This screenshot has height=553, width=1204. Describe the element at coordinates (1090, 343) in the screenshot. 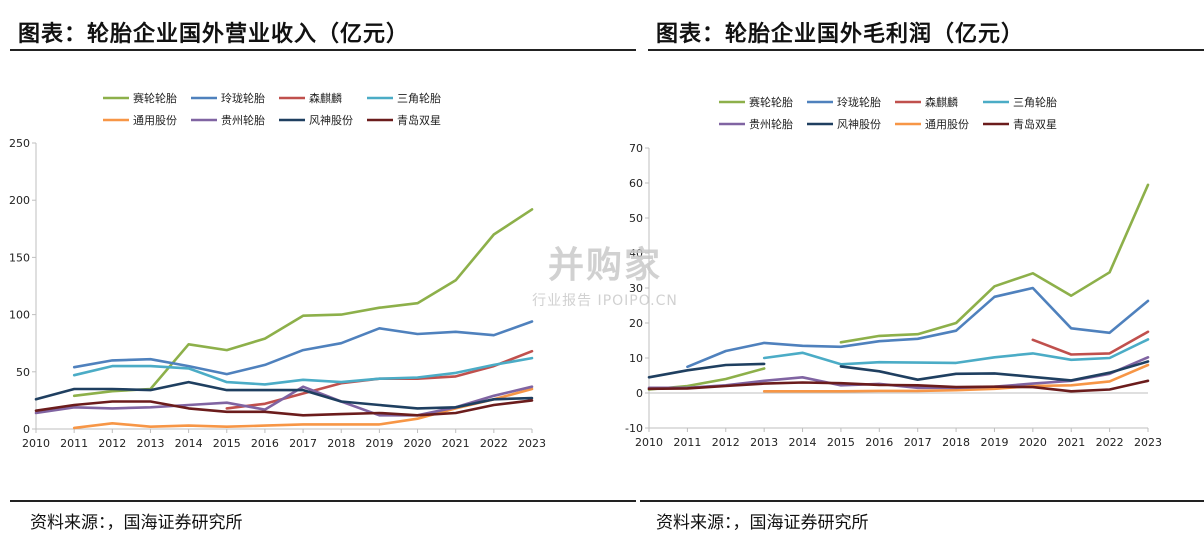

I see `series-line-森麒麟` at that location.